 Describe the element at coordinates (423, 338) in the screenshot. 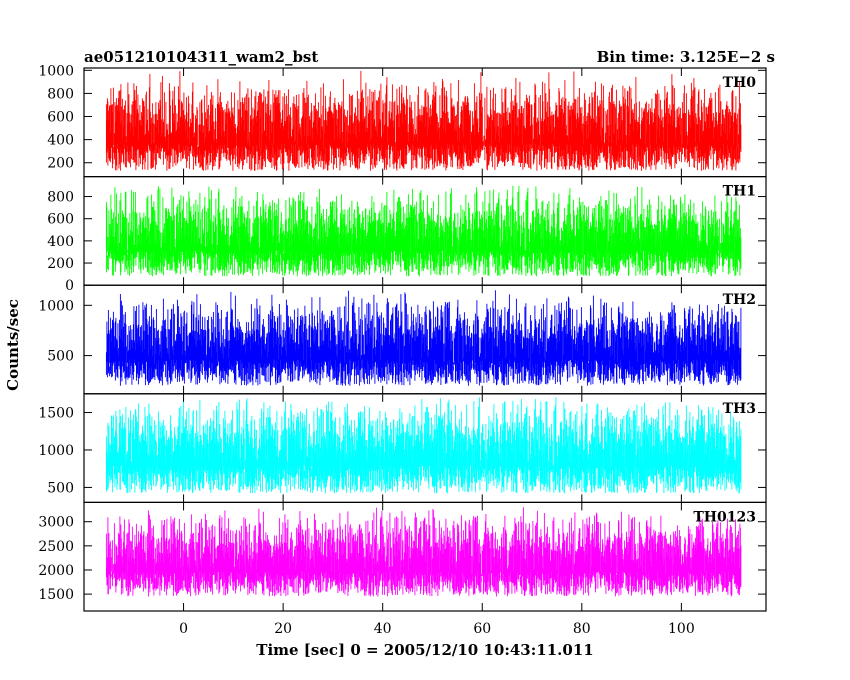

I see `series-th2` at that location.